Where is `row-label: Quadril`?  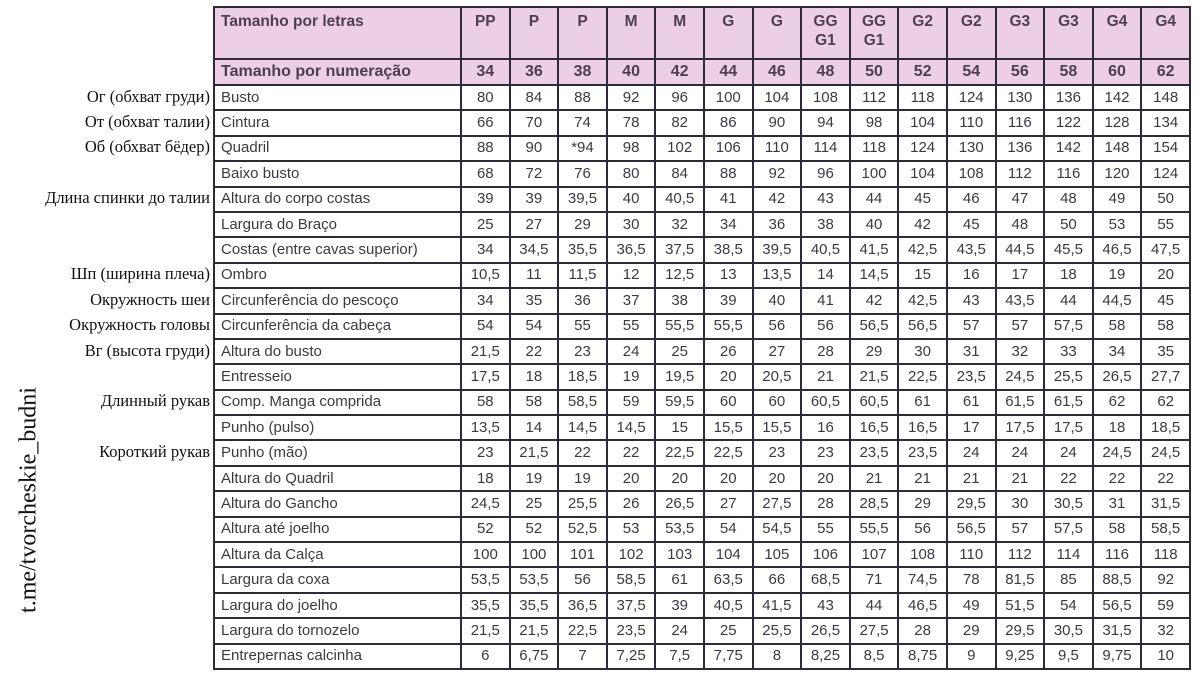
row-label: Quadril is located at coordinates (337, 148).